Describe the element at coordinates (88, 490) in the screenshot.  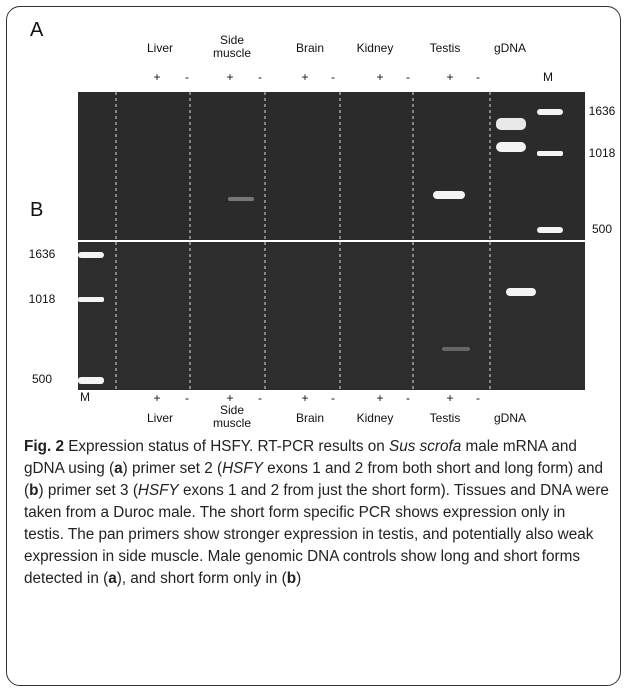
I see `caption-text: ) primer set 3 (` at that location.